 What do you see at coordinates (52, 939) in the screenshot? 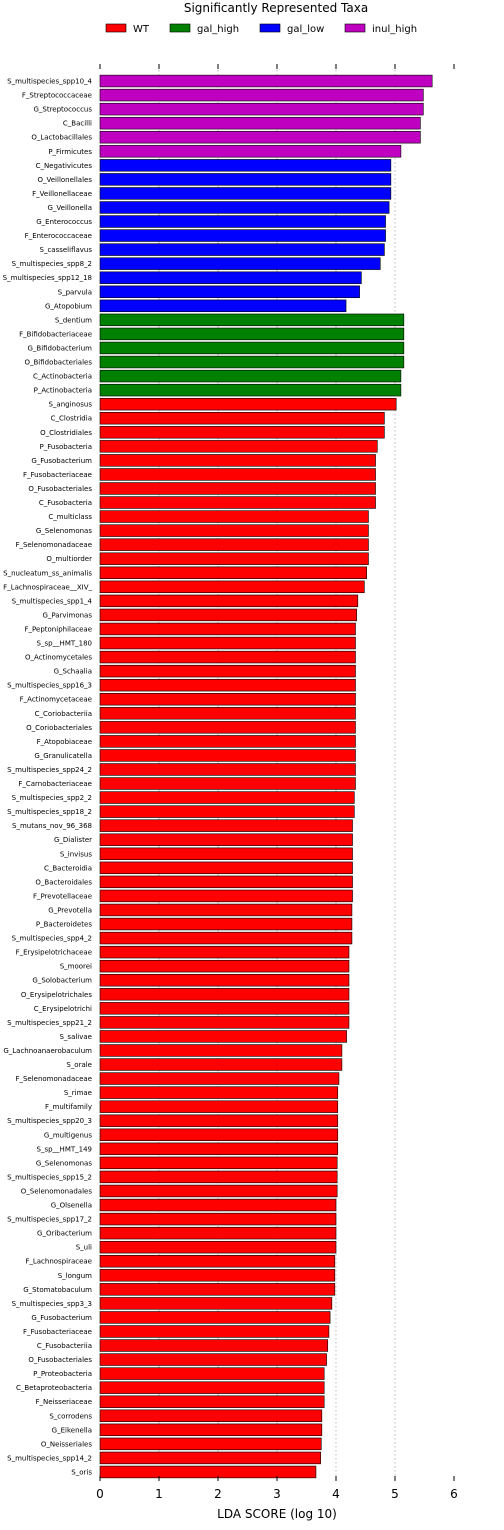
I see `y-tick-label: S_multispecies_spp4_2` at bounding box center [52, 939].